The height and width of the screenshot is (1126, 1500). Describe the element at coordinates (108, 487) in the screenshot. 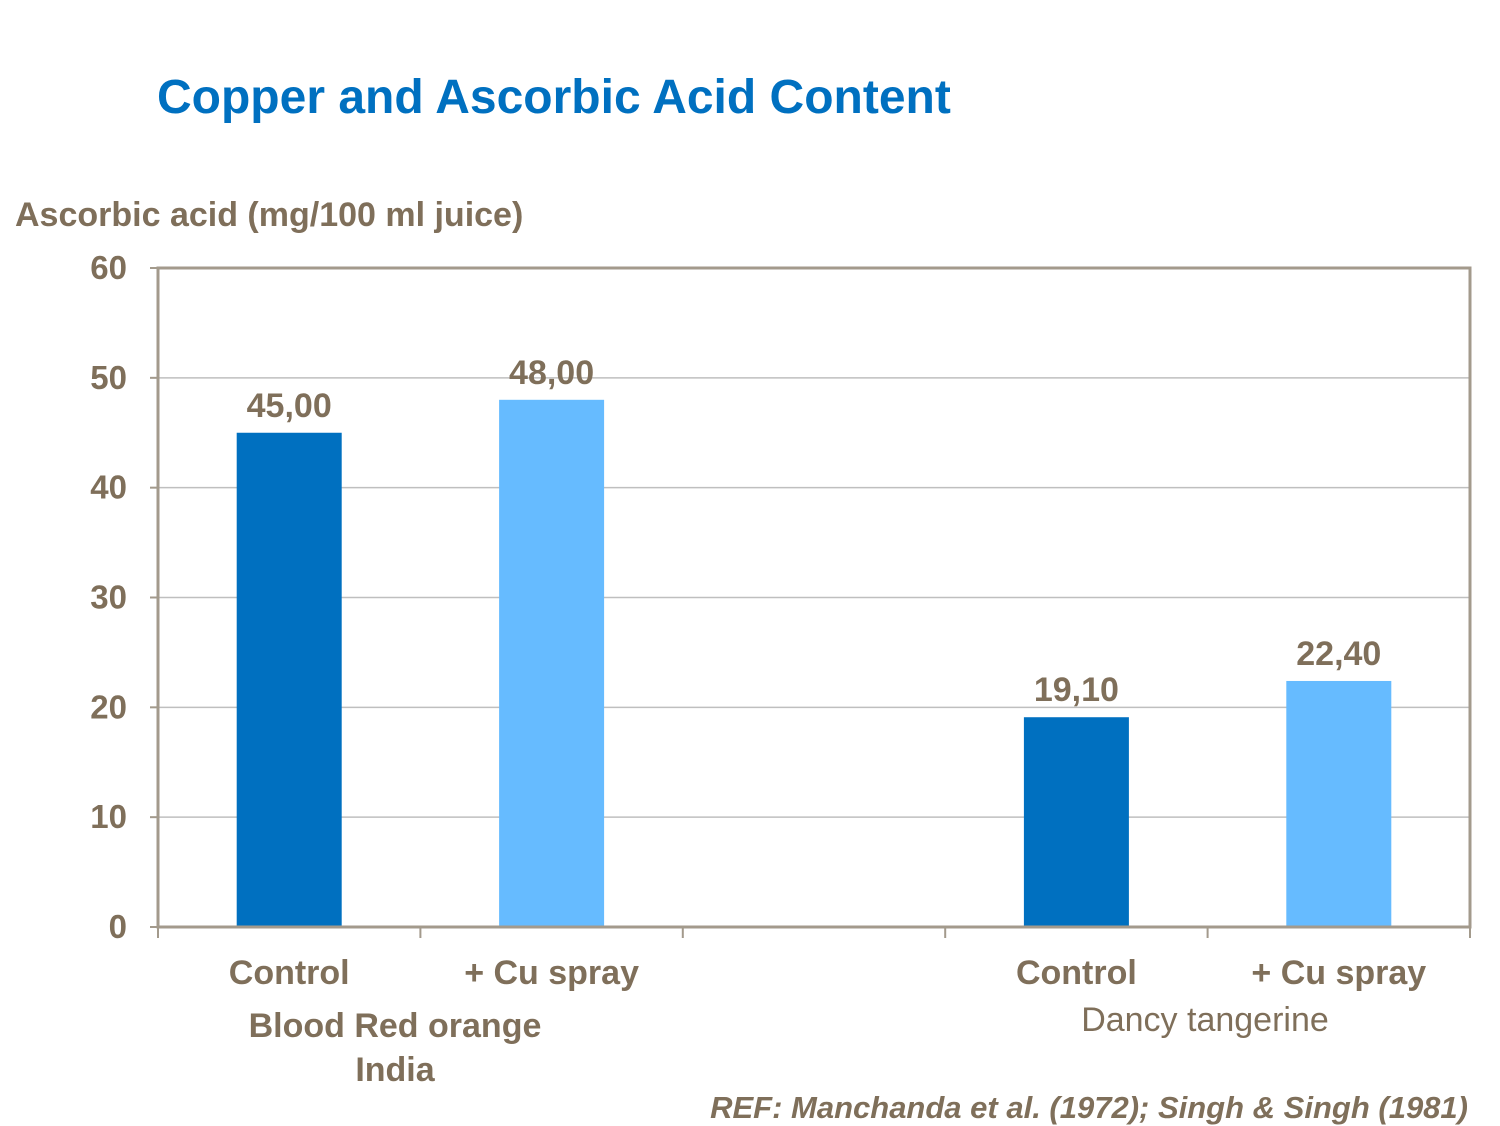

I see `y-tick-label: 40` at that location.